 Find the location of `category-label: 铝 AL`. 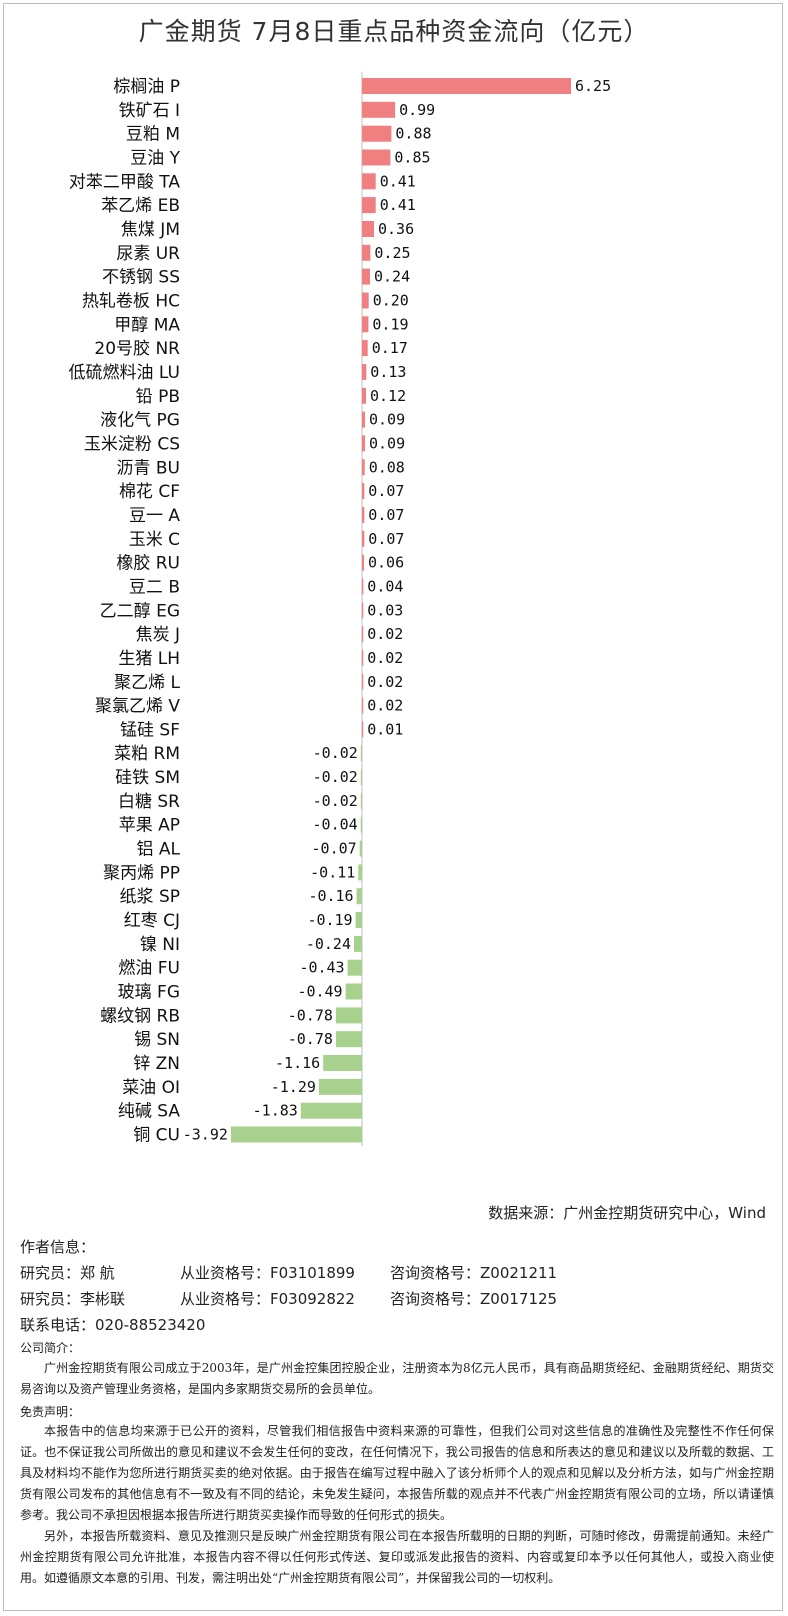

category-label: 铝 AL is located at coordinates (158, 850).